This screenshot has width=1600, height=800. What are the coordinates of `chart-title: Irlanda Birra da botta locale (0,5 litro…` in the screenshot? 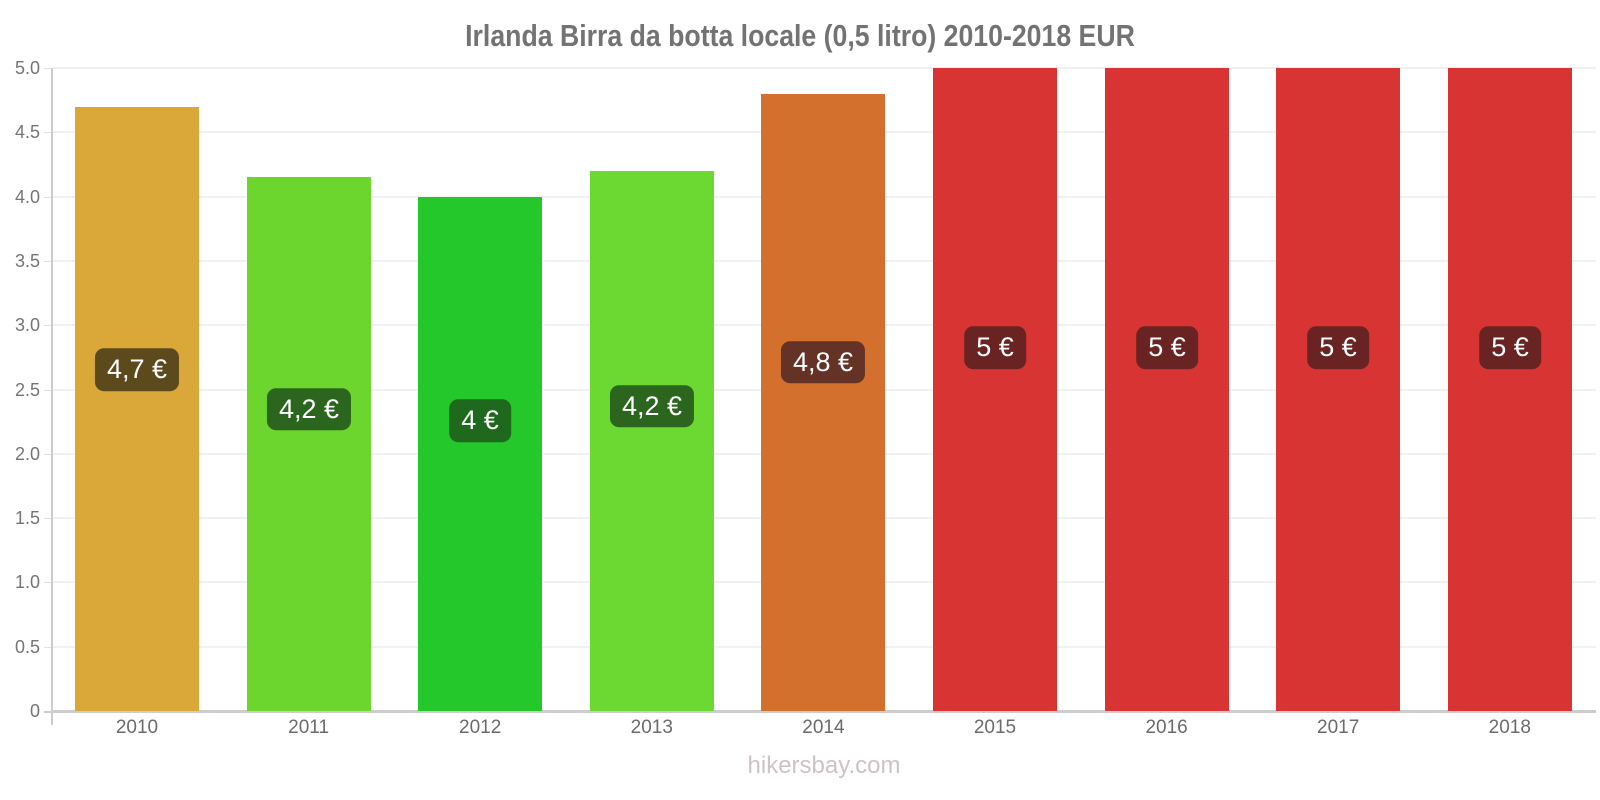 It's located at (800, 35).